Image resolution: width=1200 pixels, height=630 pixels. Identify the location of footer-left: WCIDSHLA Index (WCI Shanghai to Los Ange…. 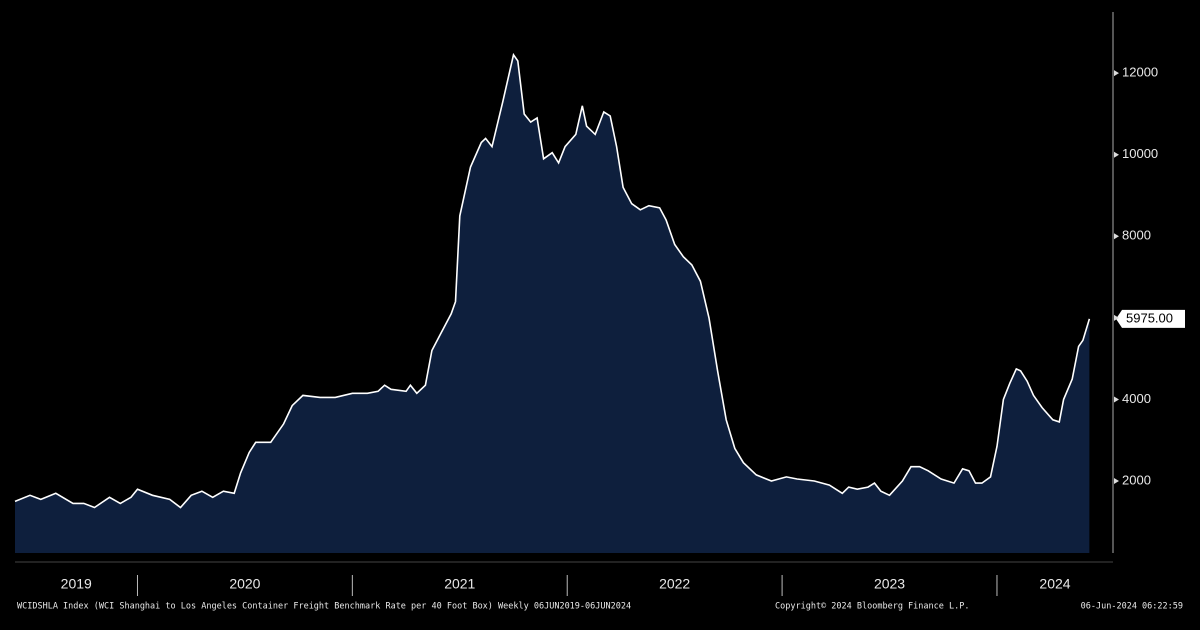
(324, 607).